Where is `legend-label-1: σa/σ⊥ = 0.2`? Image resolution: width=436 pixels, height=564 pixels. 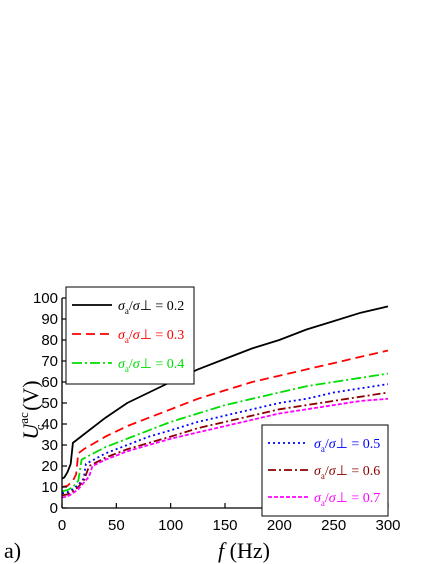 legend-label-1: σa/σ⊥ = 0.2 is located at coordinates (151, 307).